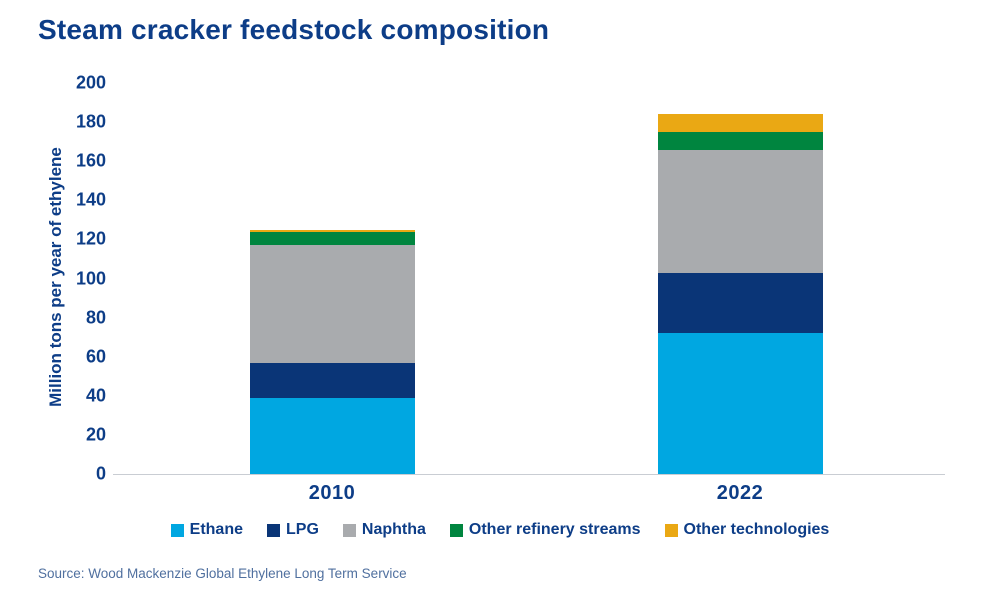 The width and height of the screenshot is (1000, 600). What do you see at coordinates (332, 304) in the screenshot?
I see `bar-segment-naphtha-2010` at bounding box center [332, 304].